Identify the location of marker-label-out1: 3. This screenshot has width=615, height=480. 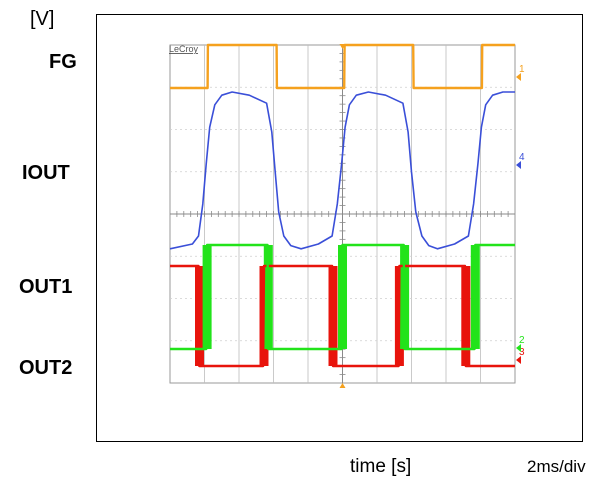
(522, 352).